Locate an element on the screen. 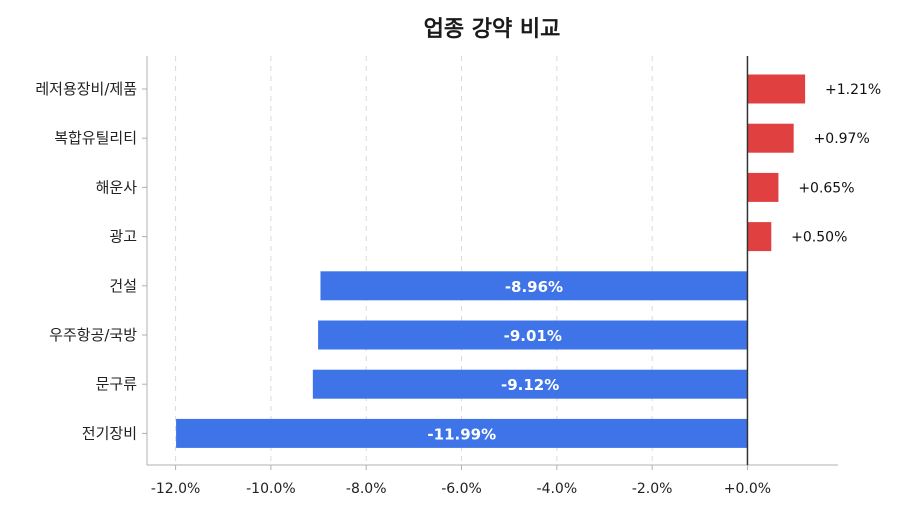  value-label: +0.50% is located at coordinates (819, 238).